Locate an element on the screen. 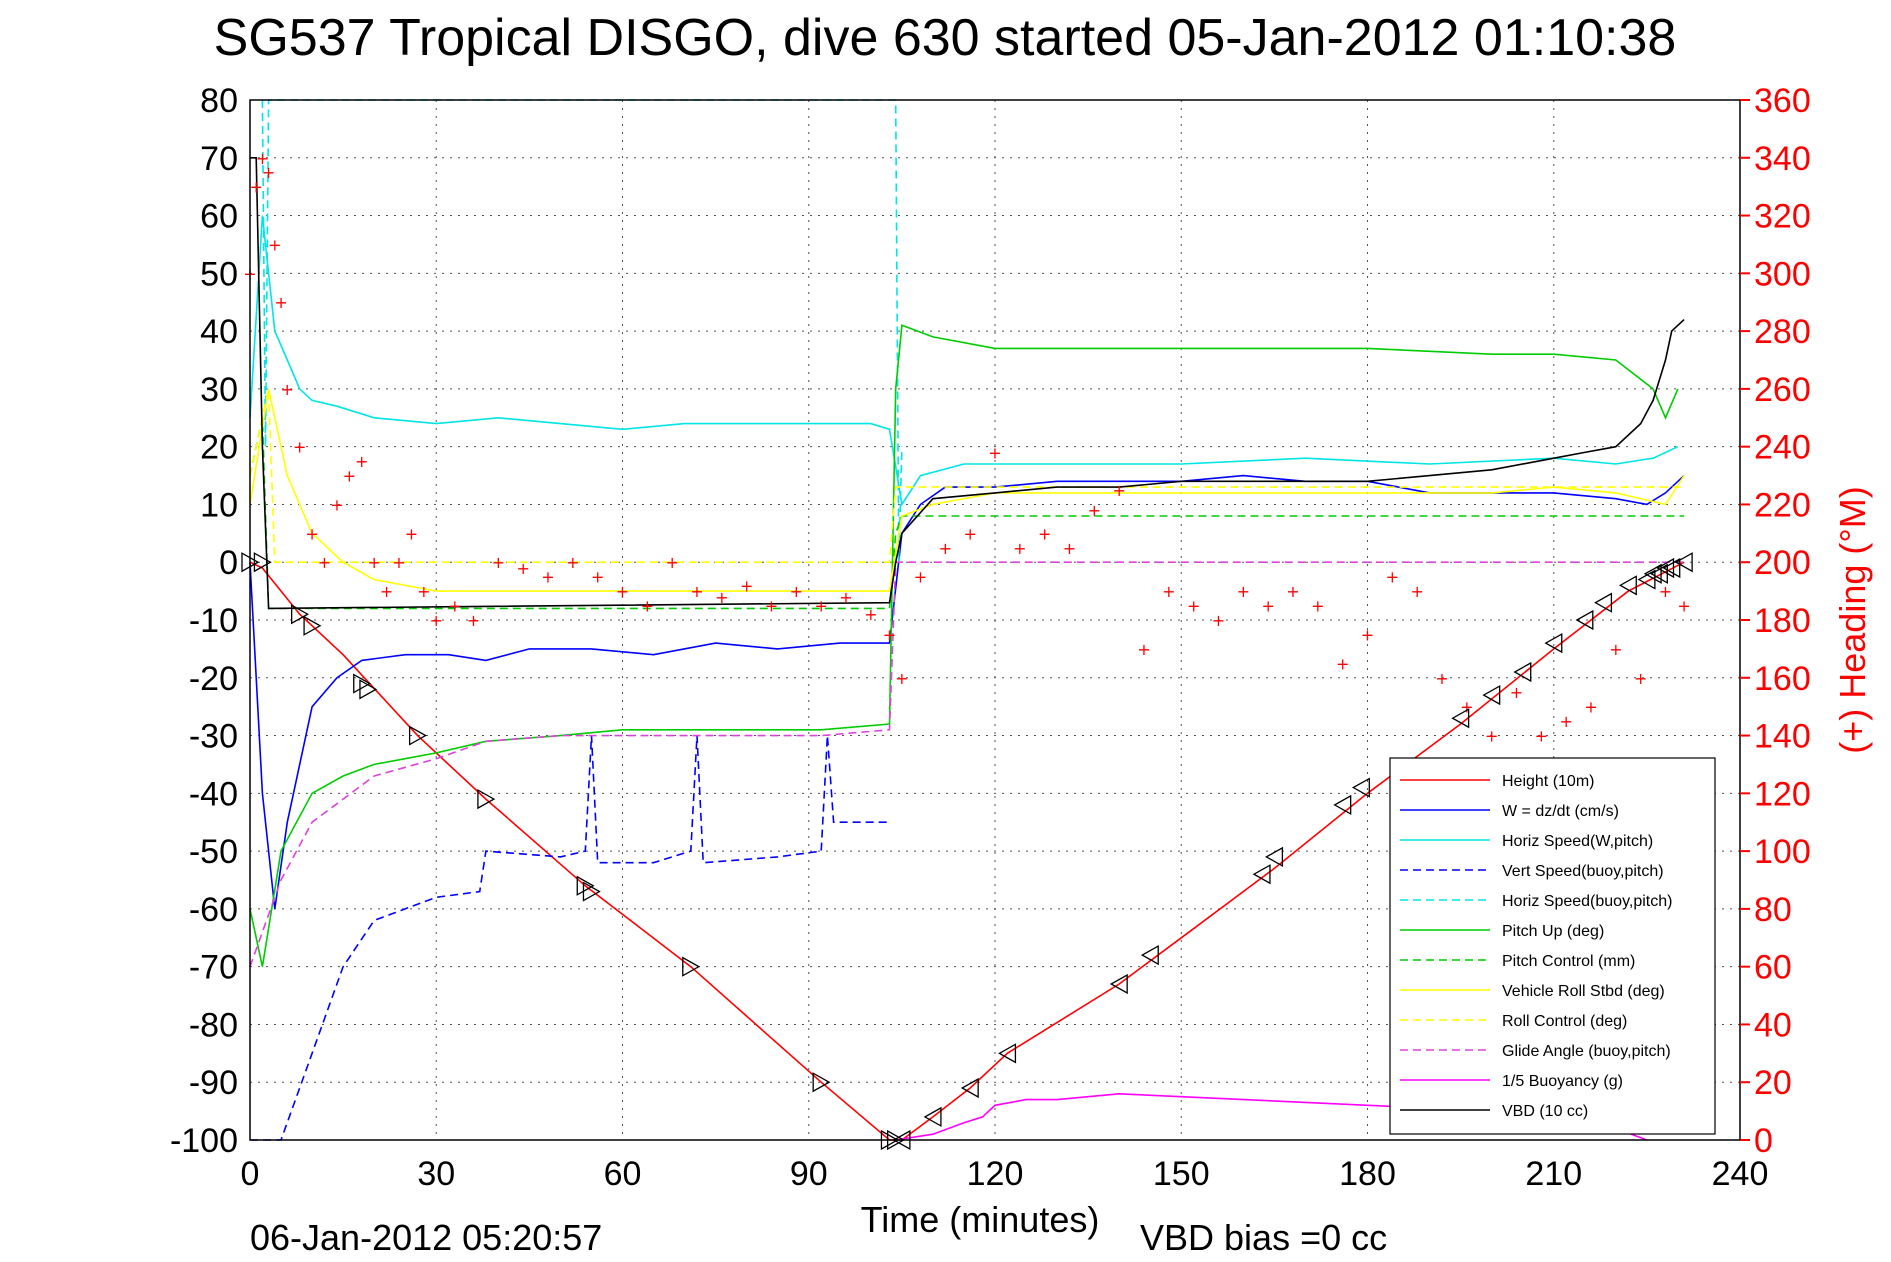 This screenshot has height=1262, width=1891. legend-label: Height (10m) is located at coordinates (1548, 781).